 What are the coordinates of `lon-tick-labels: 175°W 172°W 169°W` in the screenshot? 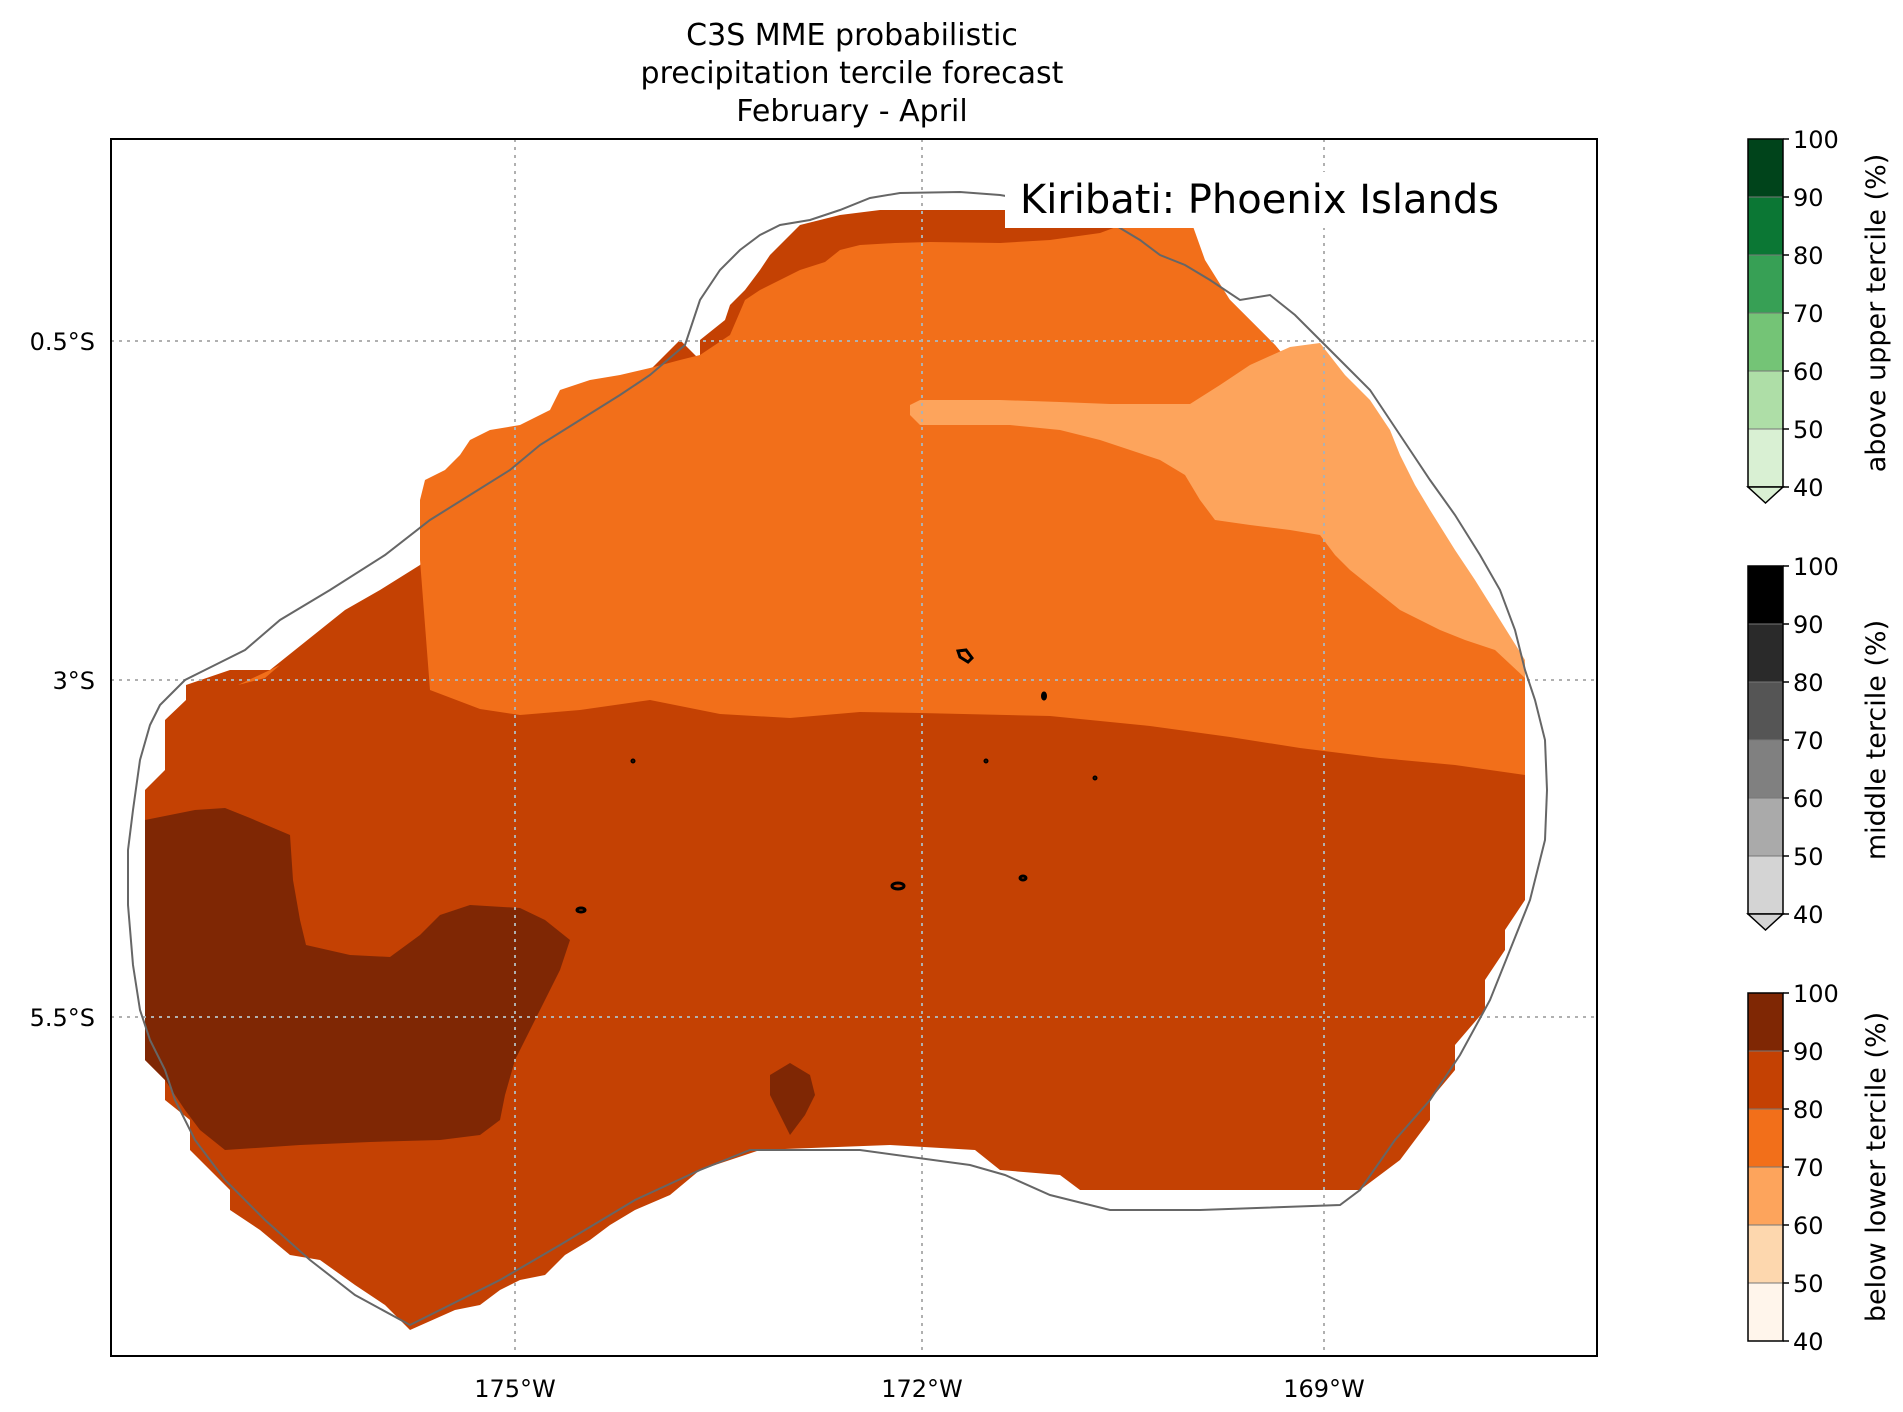 It's located at (919, 1389).